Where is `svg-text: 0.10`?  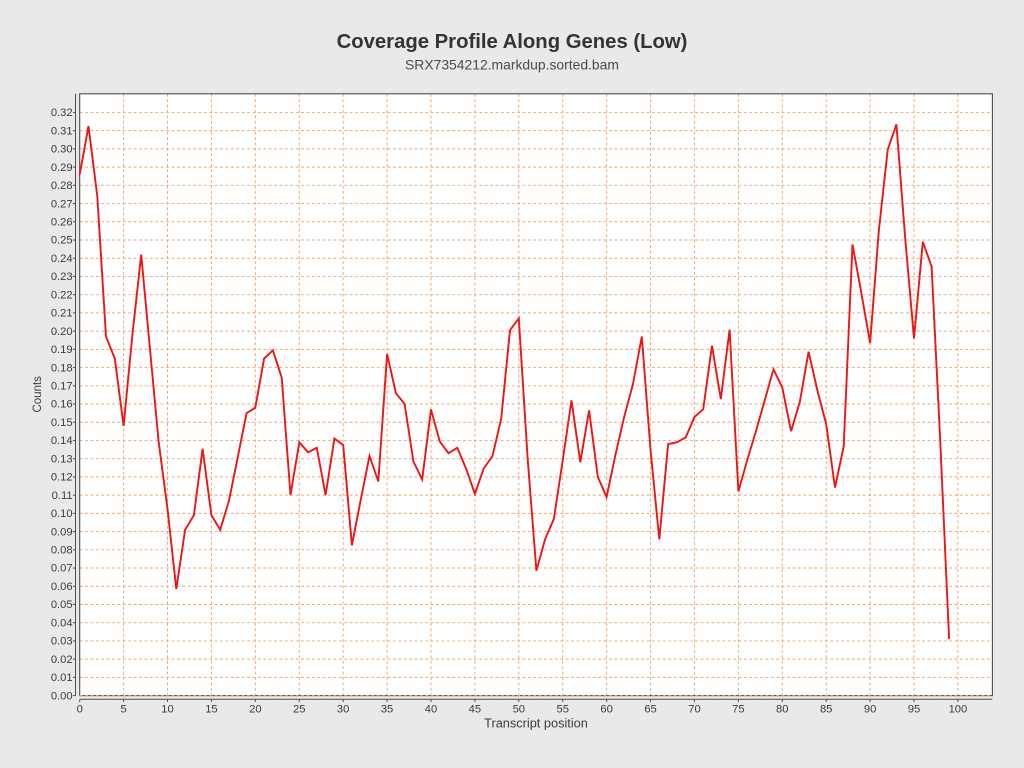
svg-text: 0.10 is located at coordinates (62, 514).